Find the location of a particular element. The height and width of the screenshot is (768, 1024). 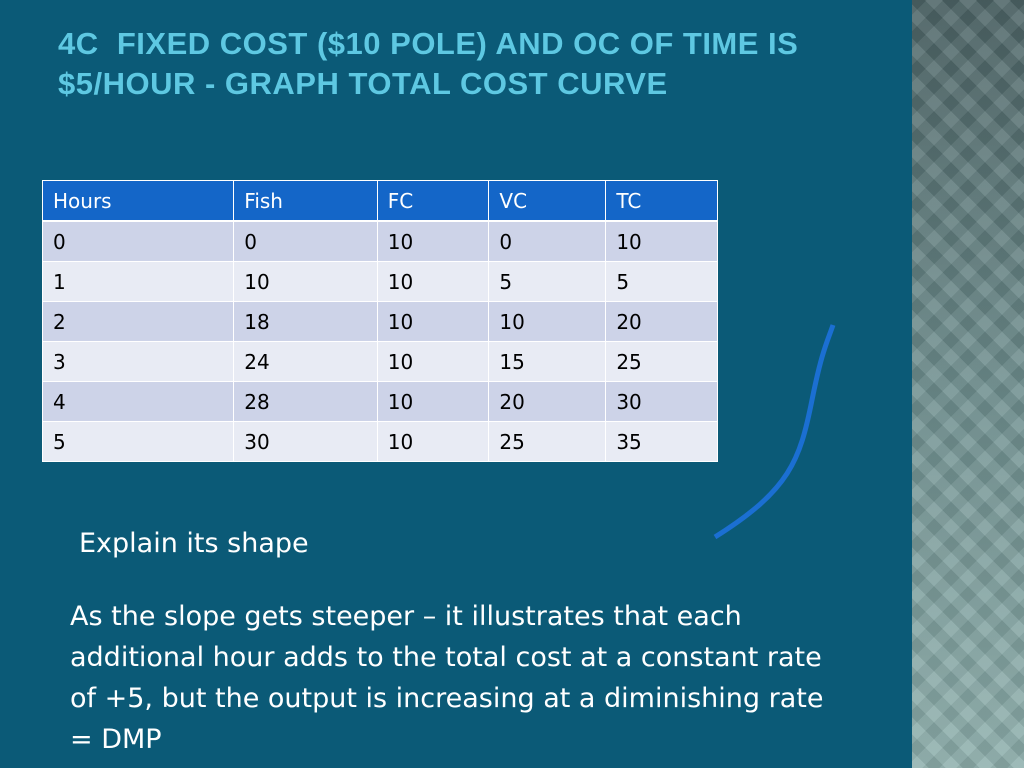

table-row: 2 18 10 10 20 is located at coordinates (379, 321).